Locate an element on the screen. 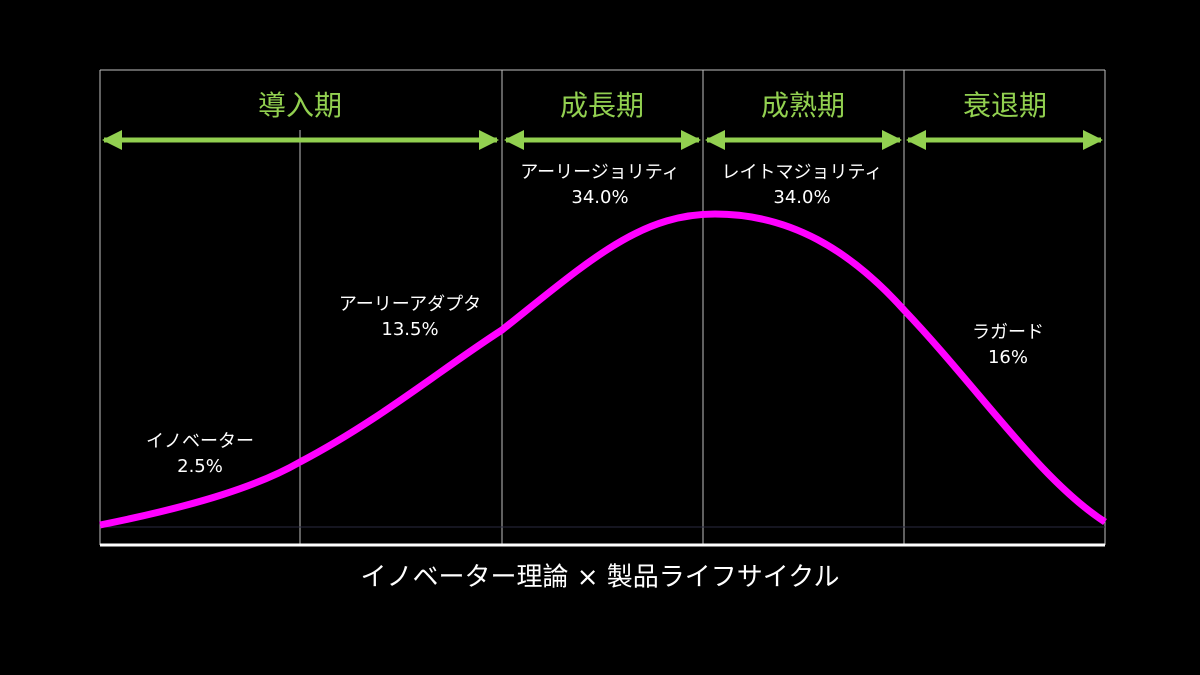 Image resolution: width=1200 pixels, height=675 pixels. segment-label: イノベーター is located at coordinates (200, 441).